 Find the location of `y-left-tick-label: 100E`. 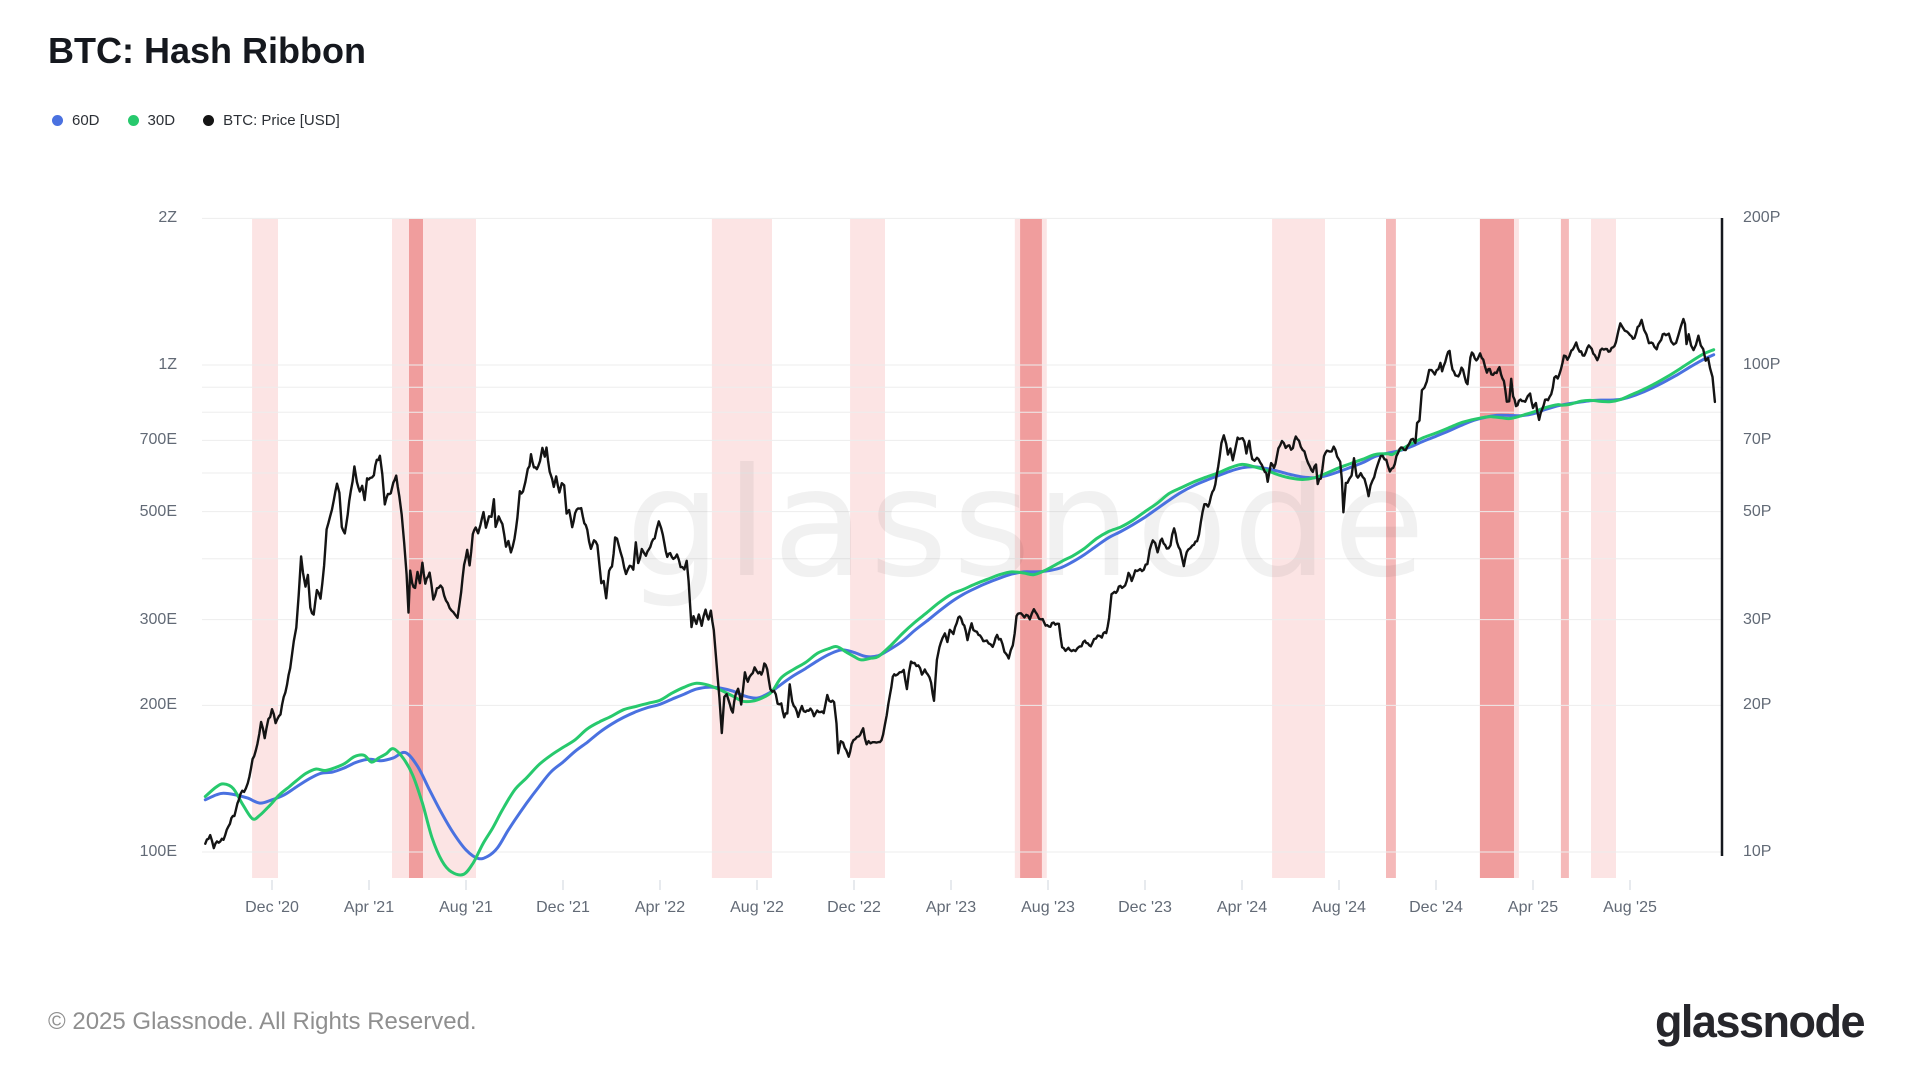

y-left-tick-label: 100E is located at coordinates (158, 851).